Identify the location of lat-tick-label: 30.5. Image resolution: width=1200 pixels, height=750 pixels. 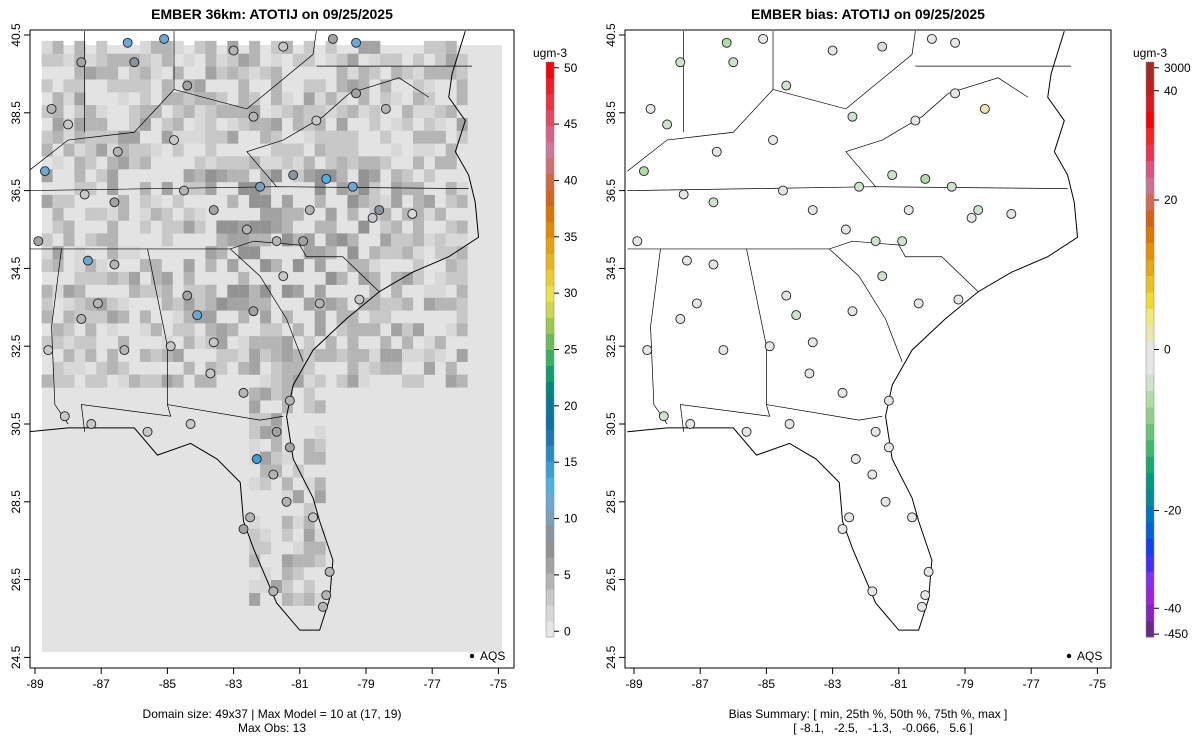
(16, 424).